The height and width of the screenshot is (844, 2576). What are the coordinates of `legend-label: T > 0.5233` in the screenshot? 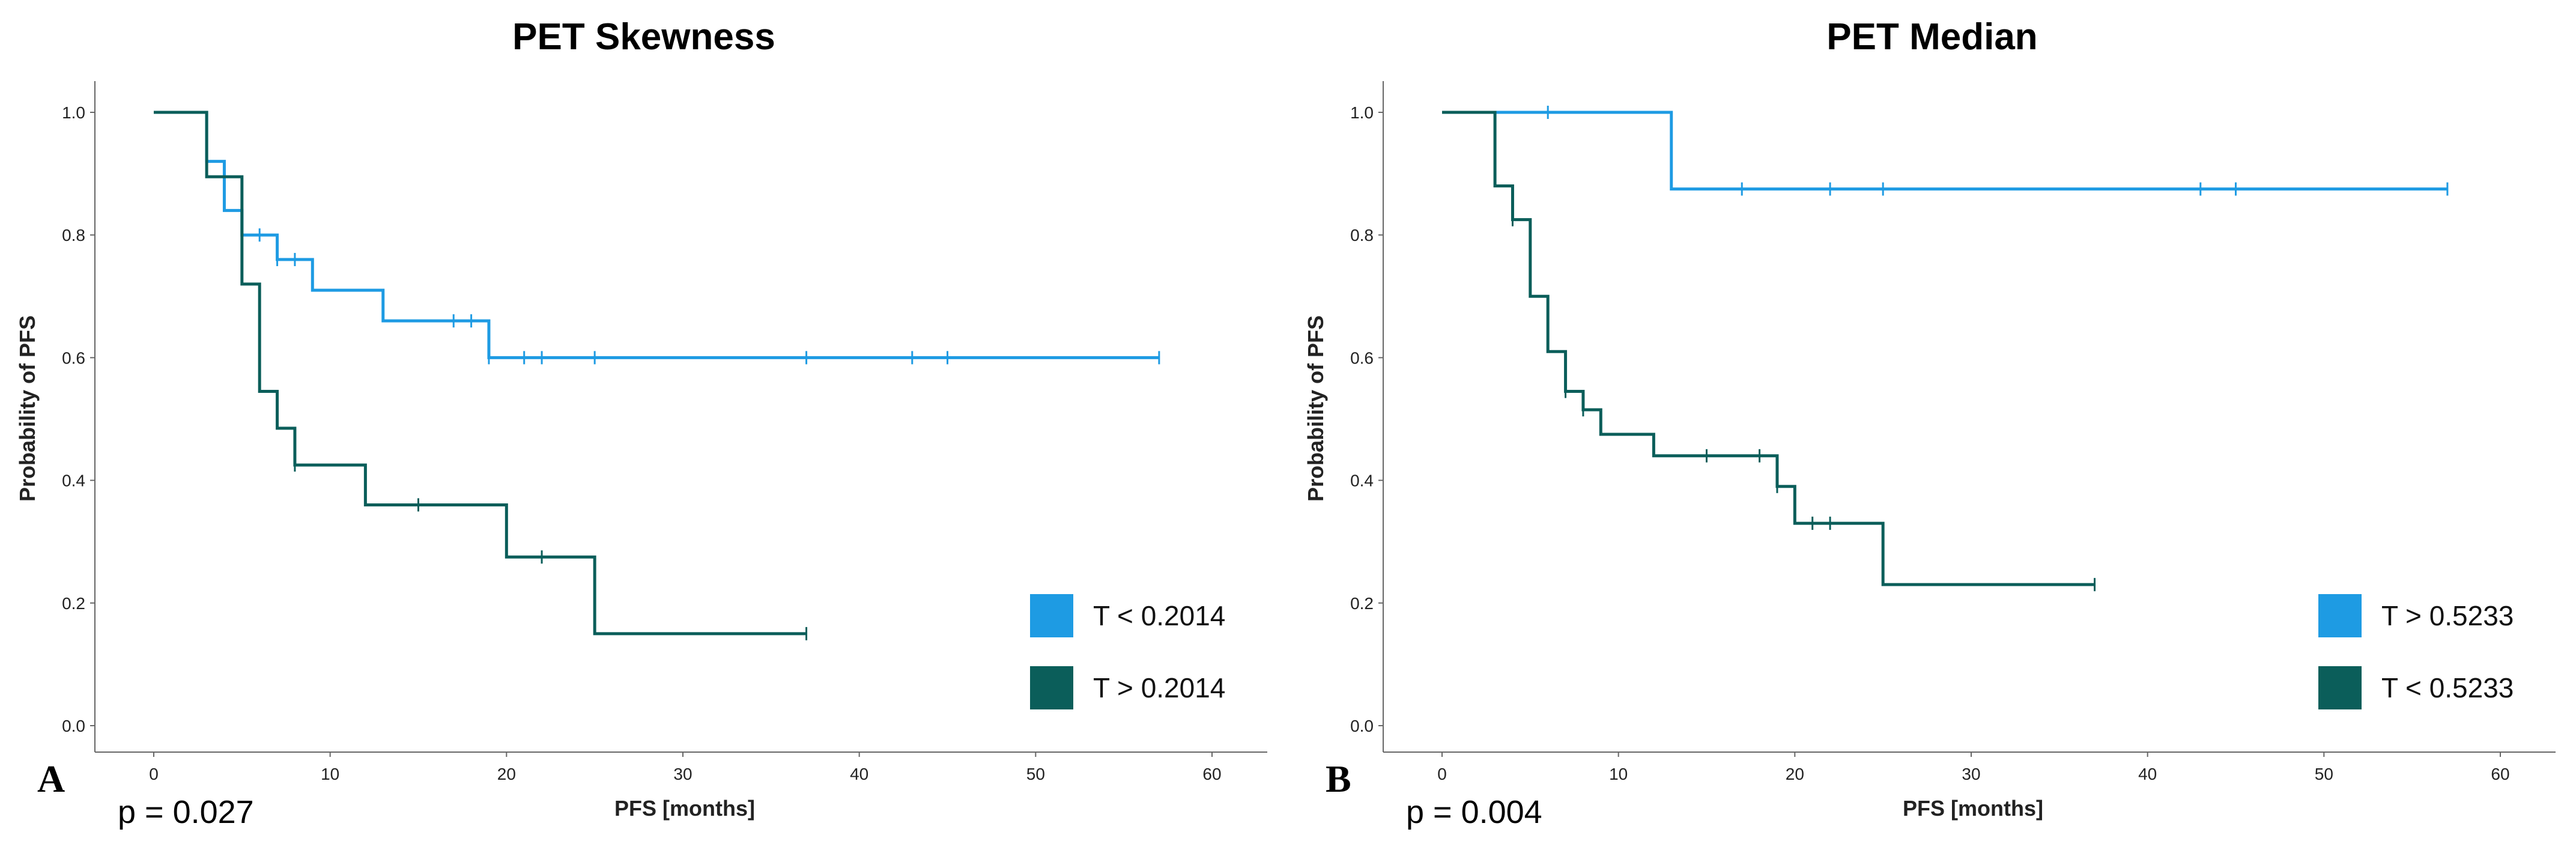 It's located at (2447, 615).